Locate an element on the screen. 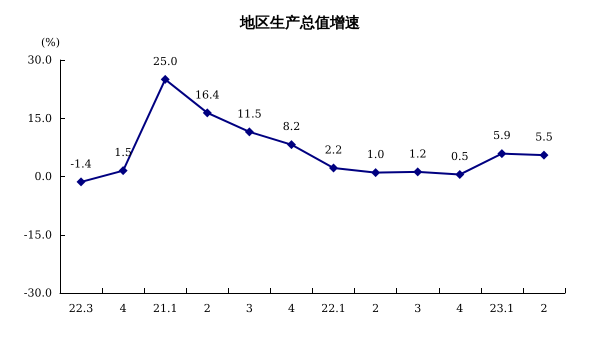 This screenshot has width=600, height=341. y-tick-label: -15.0 is located at coordinates (38, 235).